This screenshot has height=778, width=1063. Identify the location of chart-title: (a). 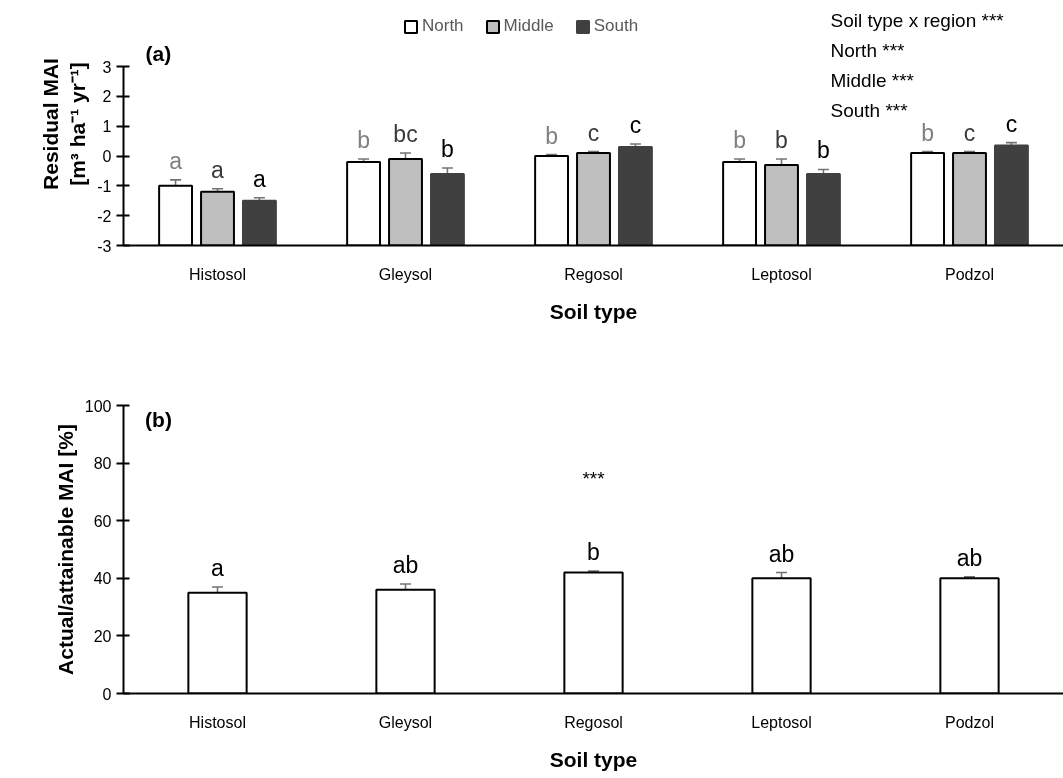
(158, 53).